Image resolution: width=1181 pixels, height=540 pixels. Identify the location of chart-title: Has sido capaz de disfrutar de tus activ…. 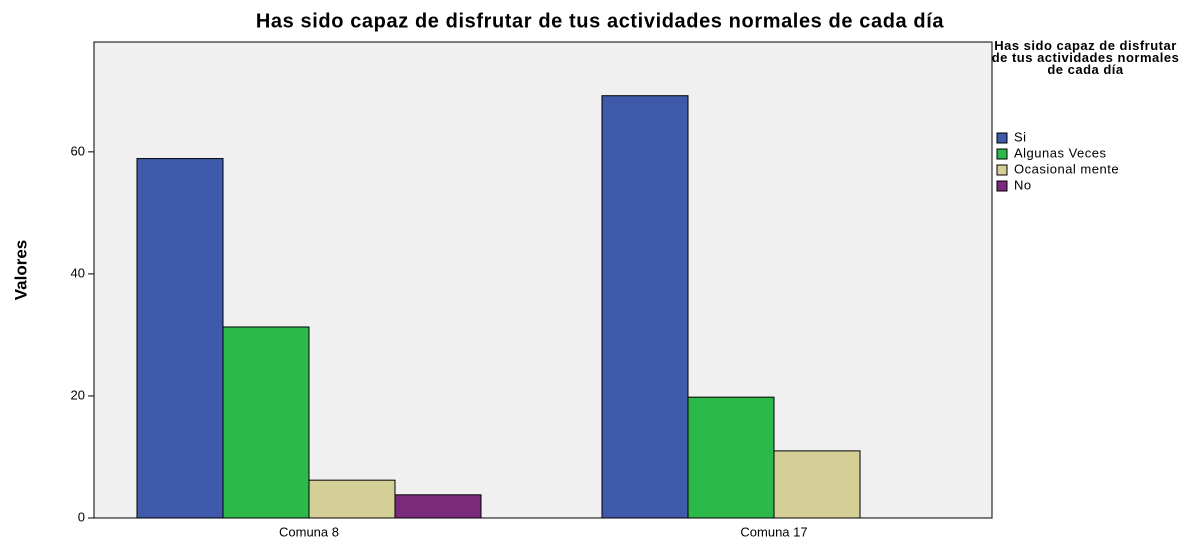
(600, 21).